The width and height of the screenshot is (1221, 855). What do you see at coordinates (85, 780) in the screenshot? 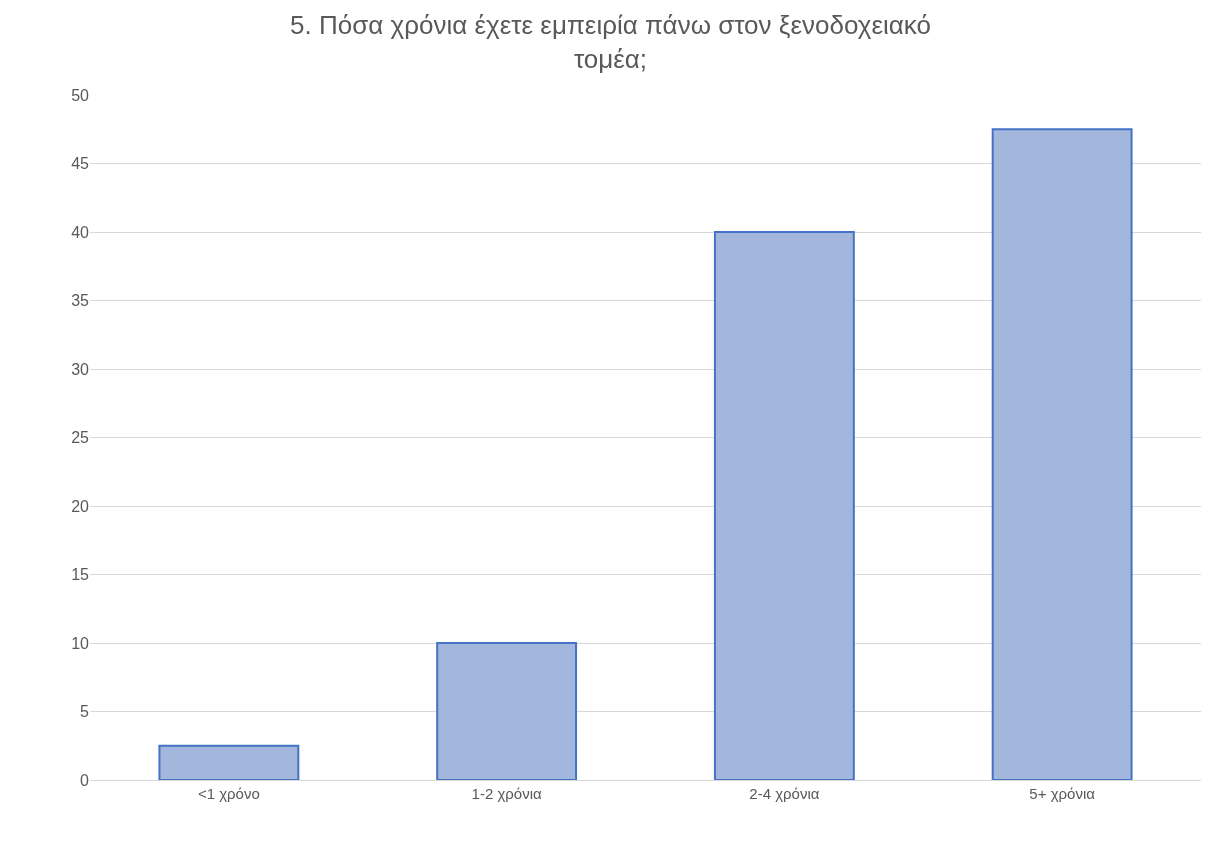
I see `y-tick-label: 0` at bounding box center [85, 780].